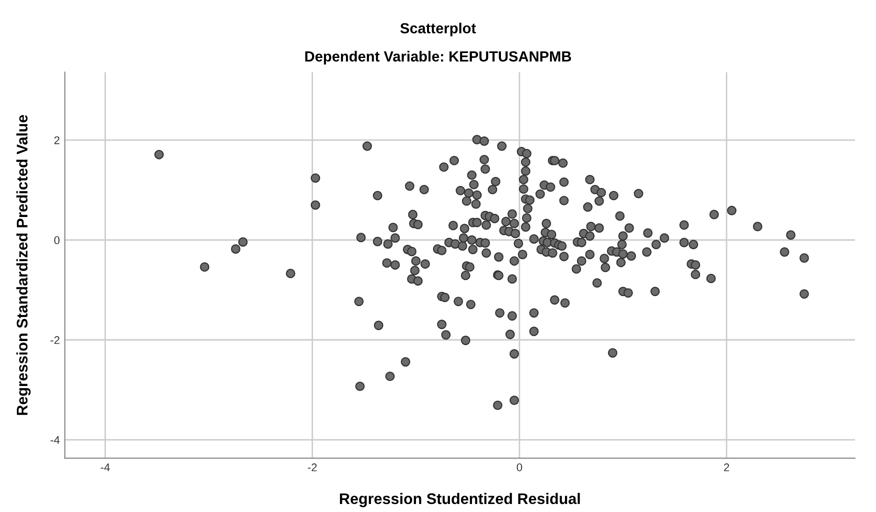  What do you see at coordinates (55, 340) in the screenshot?
I see `y-tick-label: -2` at bounding box center [55, 340].